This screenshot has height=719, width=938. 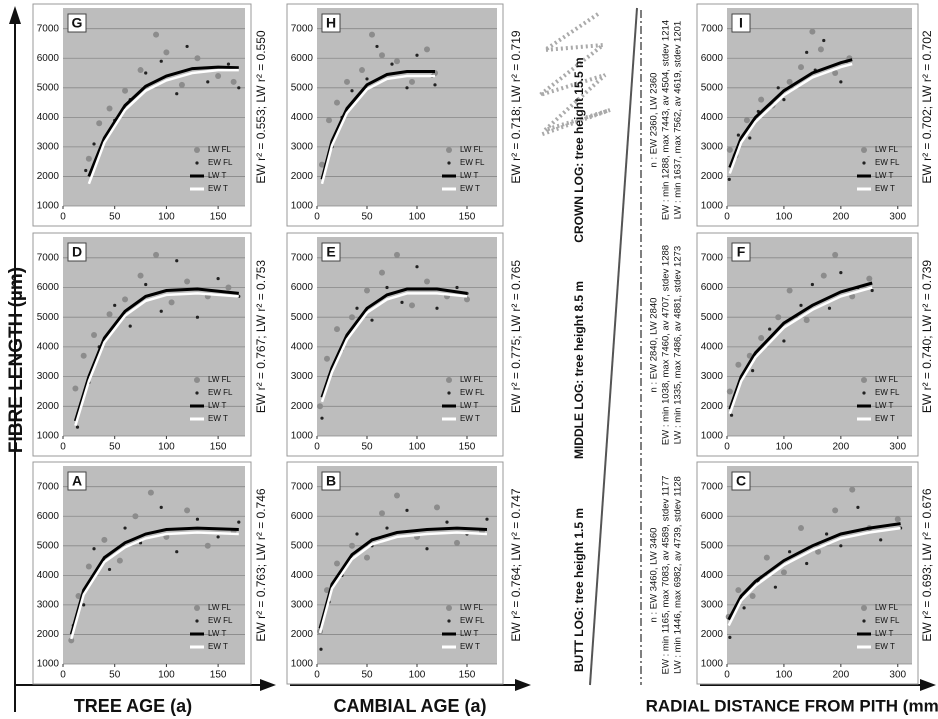 What do you see at coordinates (220, 379) in the screenshot?
I see `legend-label: LW FL` at bounding box center [220, 379].